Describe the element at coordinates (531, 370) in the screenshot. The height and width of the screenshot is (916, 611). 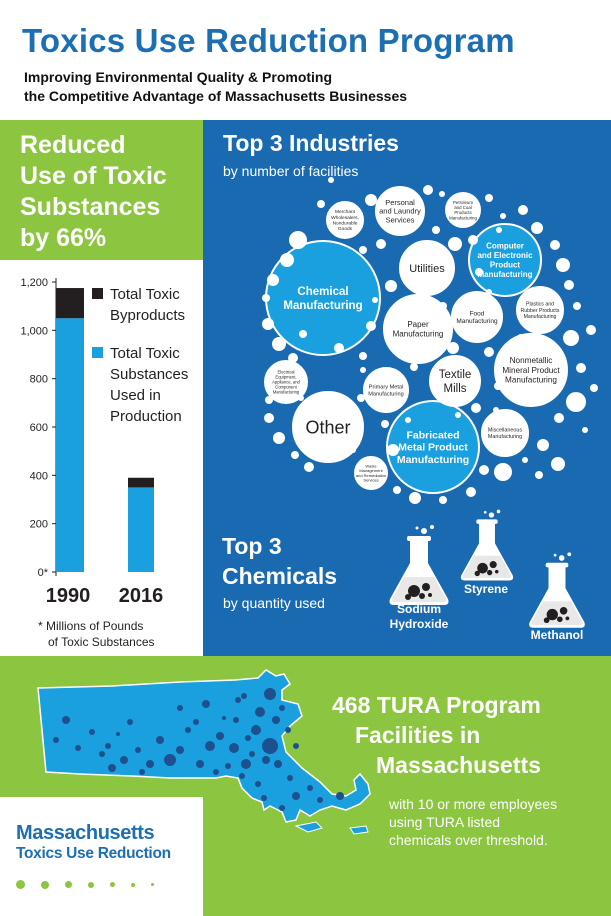
I see `industry-bubble-label: Mineral Product` at that location.